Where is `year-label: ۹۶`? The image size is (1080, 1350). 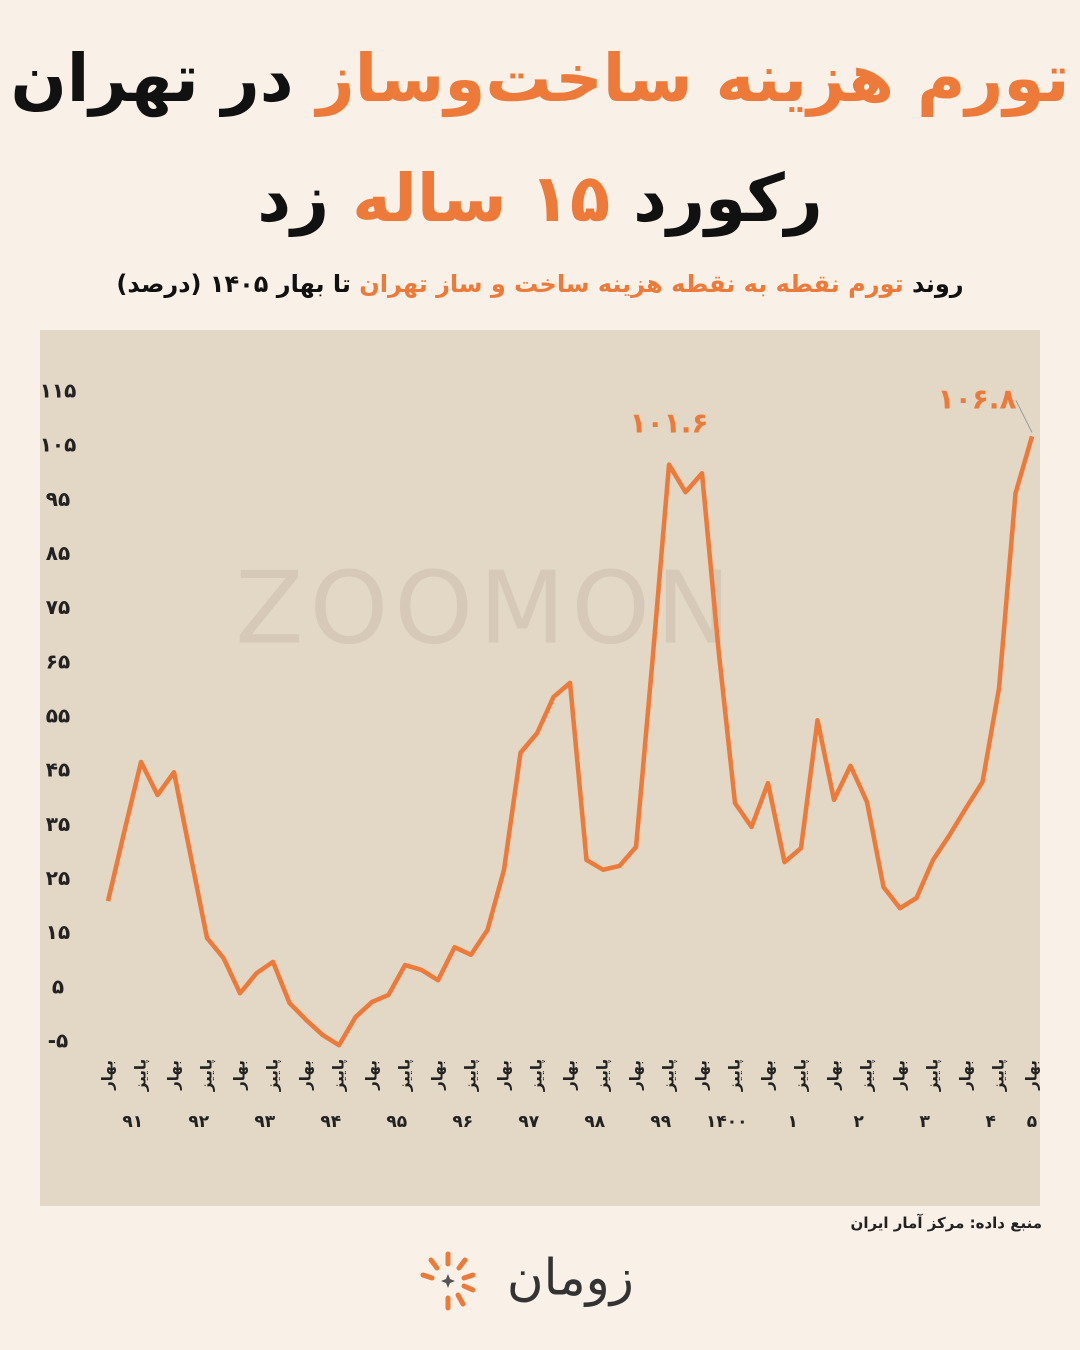 year-label: ۹۶ is located at coordinates (462, 1122).